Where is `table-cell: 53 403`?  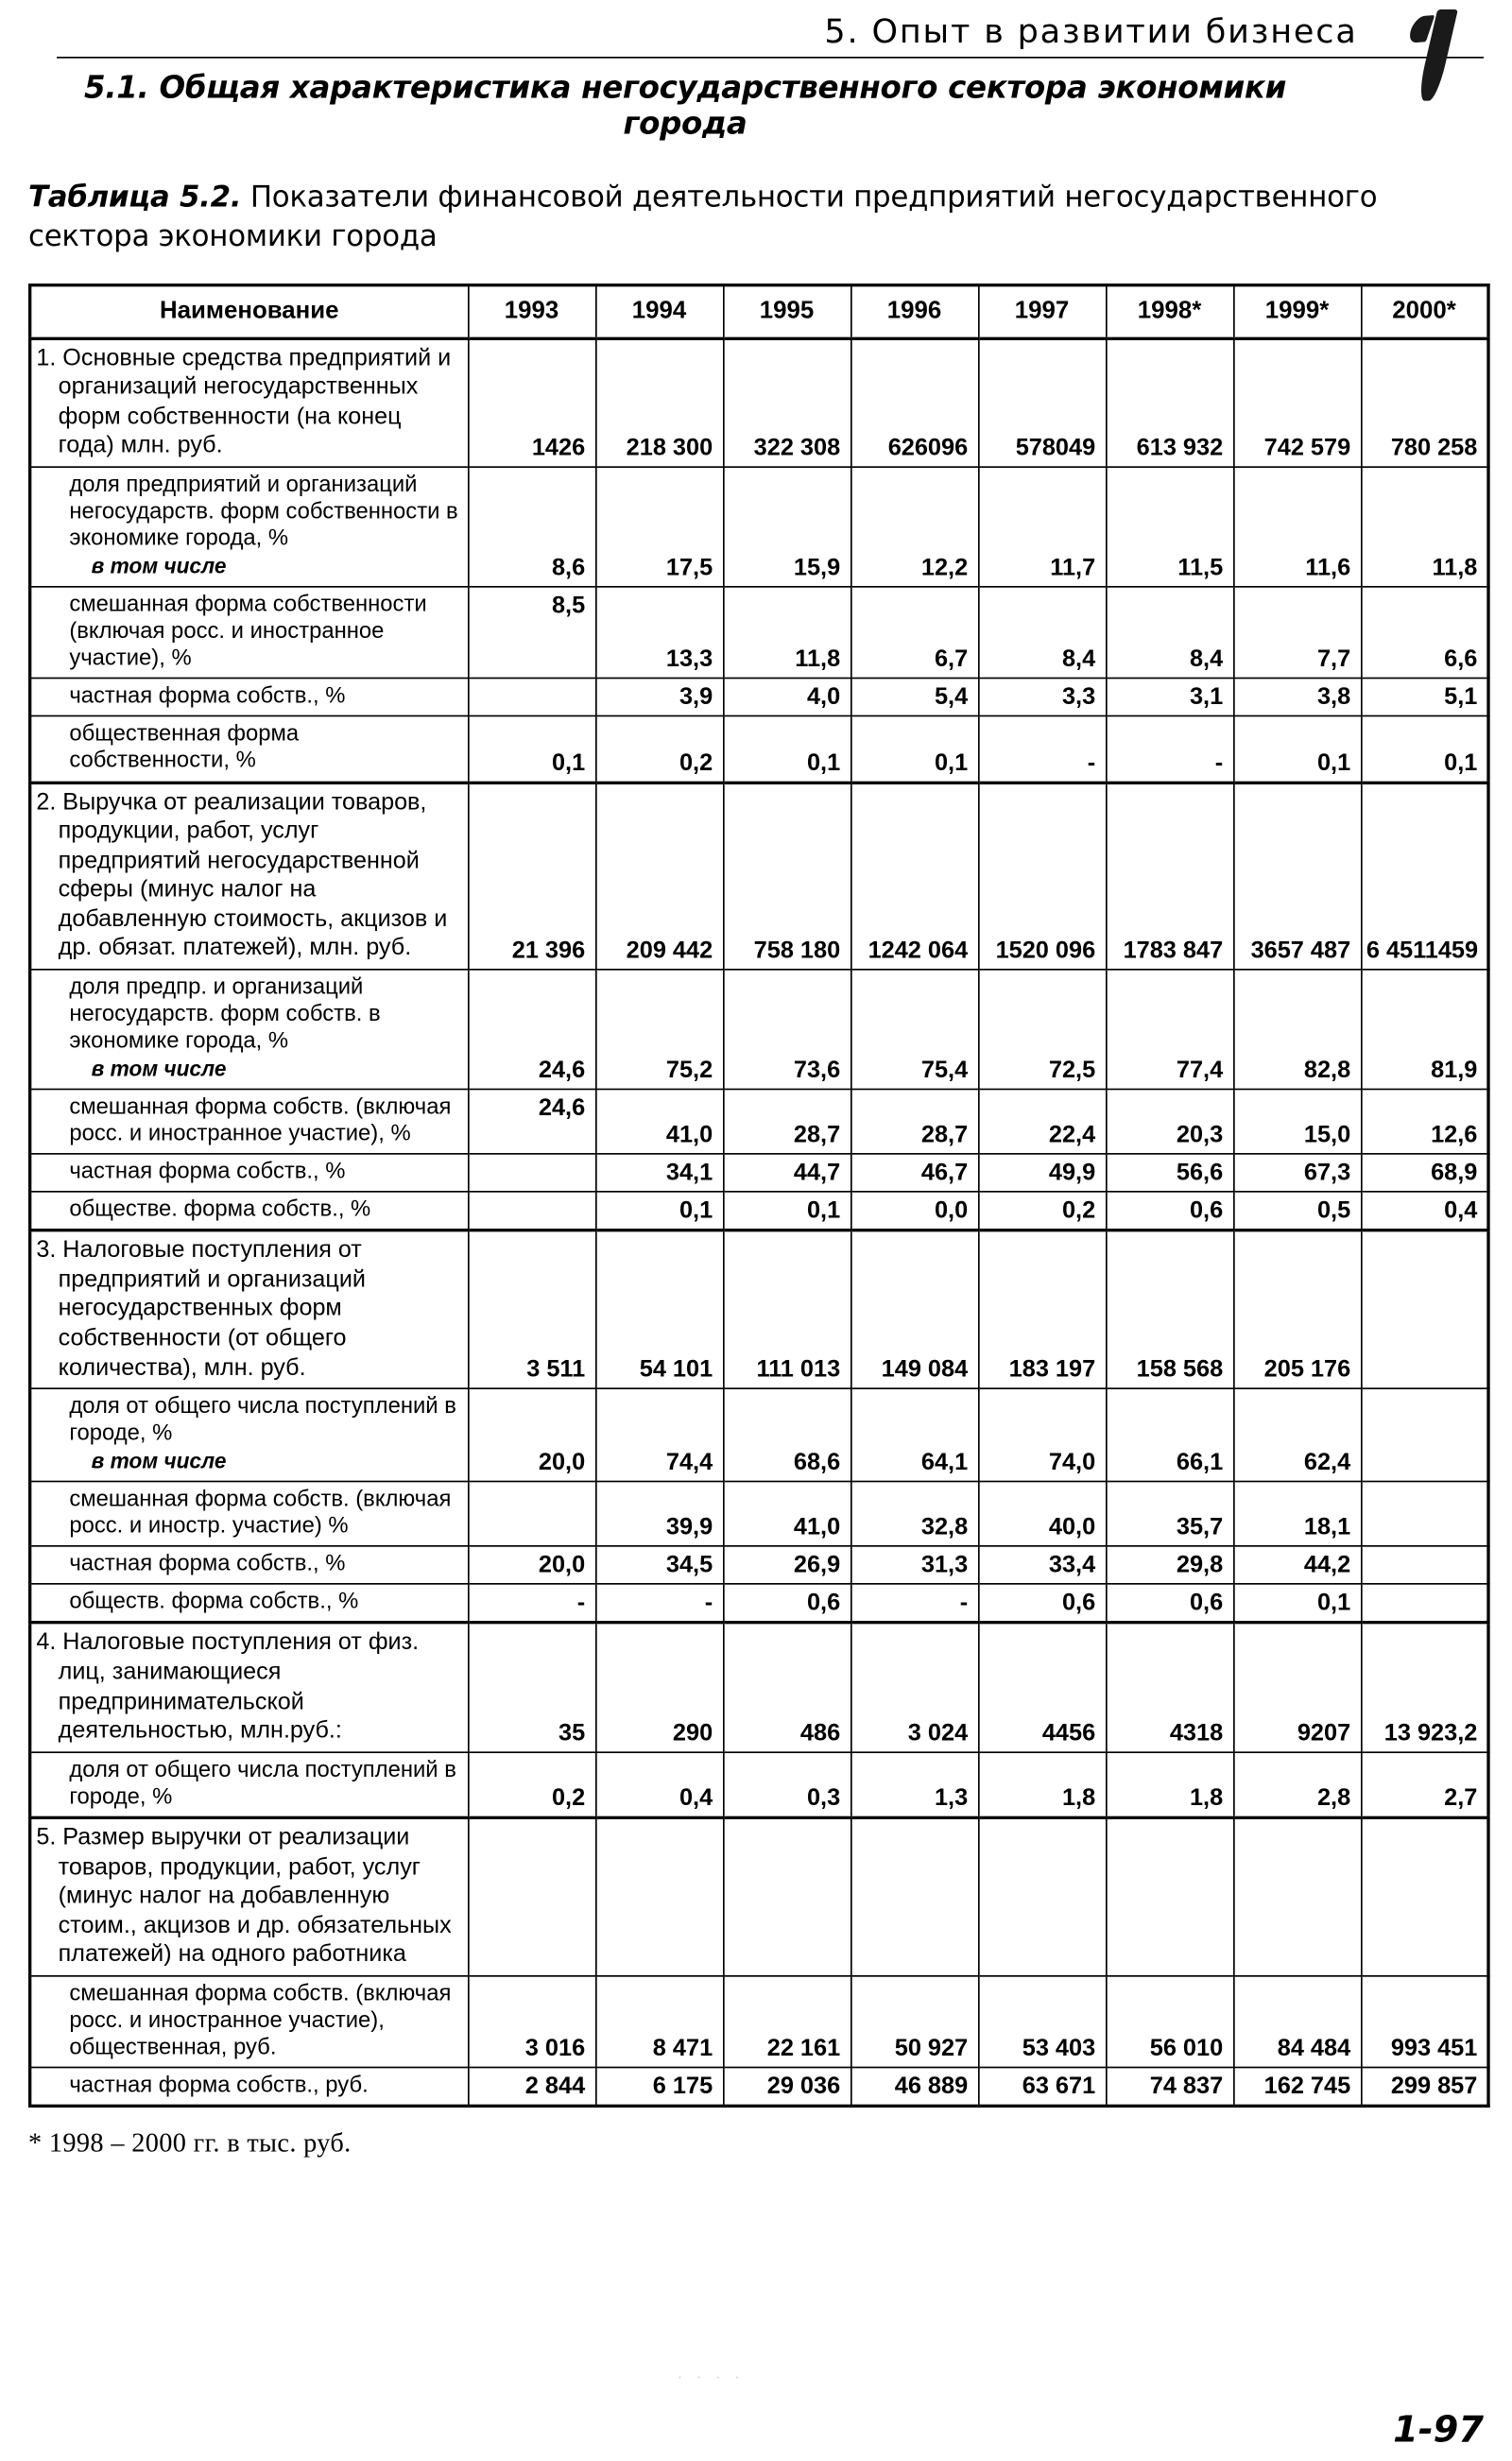 table-cell: 53 403 is located at coordinates (1042, 2021).